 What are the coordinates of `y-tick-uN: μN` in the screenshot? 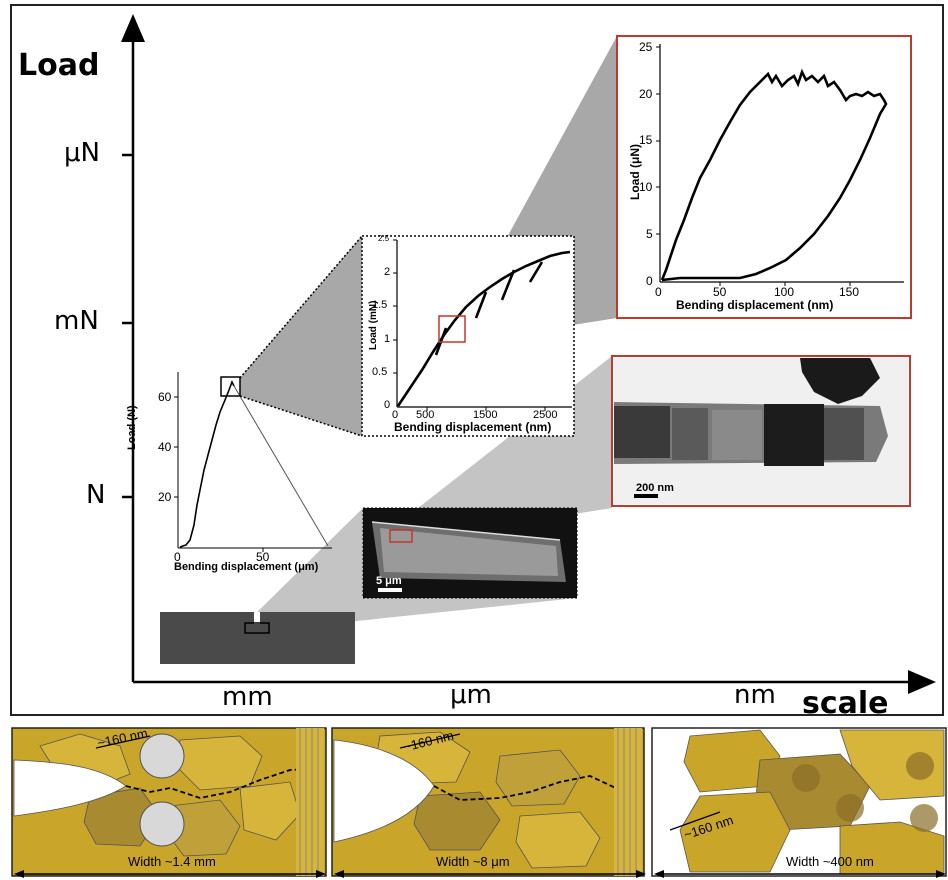 It's located at (82, 153).